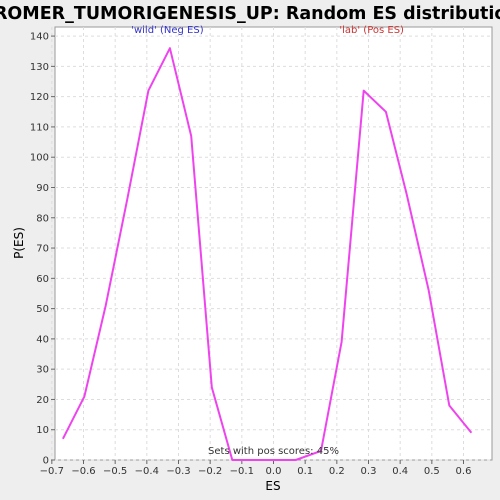 This screenshot has width=500, height=500. What do you see at coordinates (210, 471) in the screenshot?
I see `x-tick-label: −0.2` at bounding box center [210, 471].